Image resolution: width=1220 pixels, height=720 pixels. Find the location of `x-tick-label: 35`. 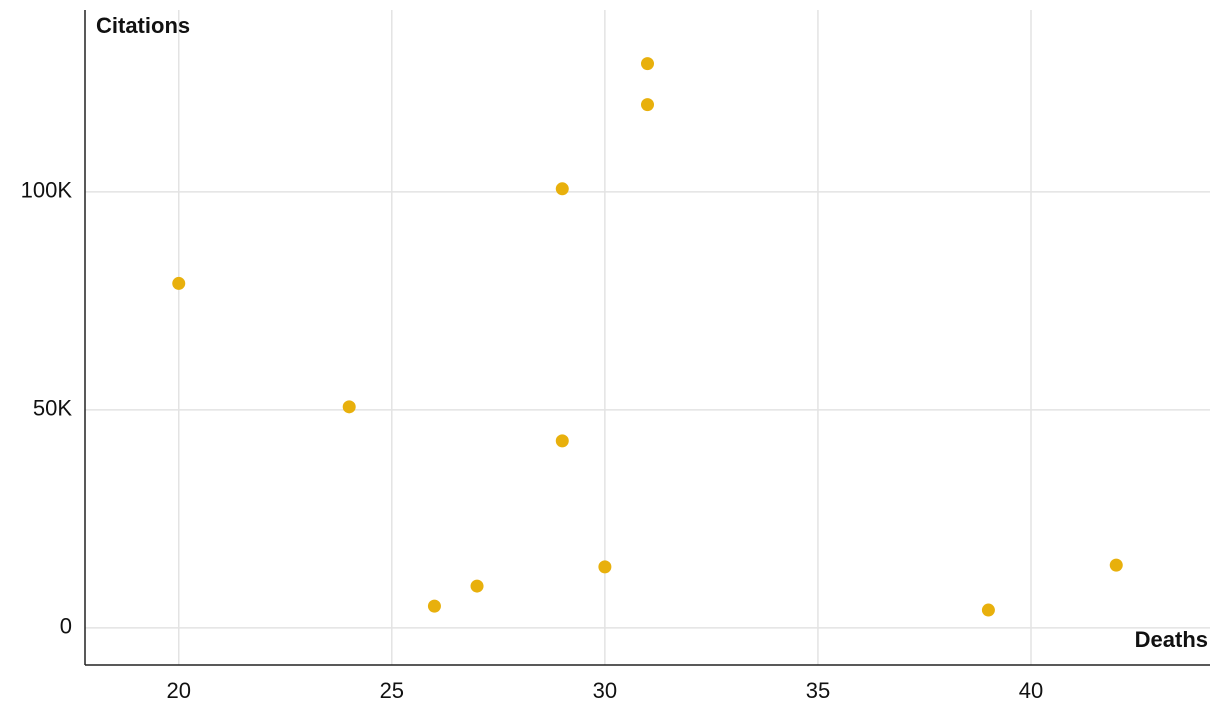

x-tick-label: 35 is located at coordinates (818, 690).